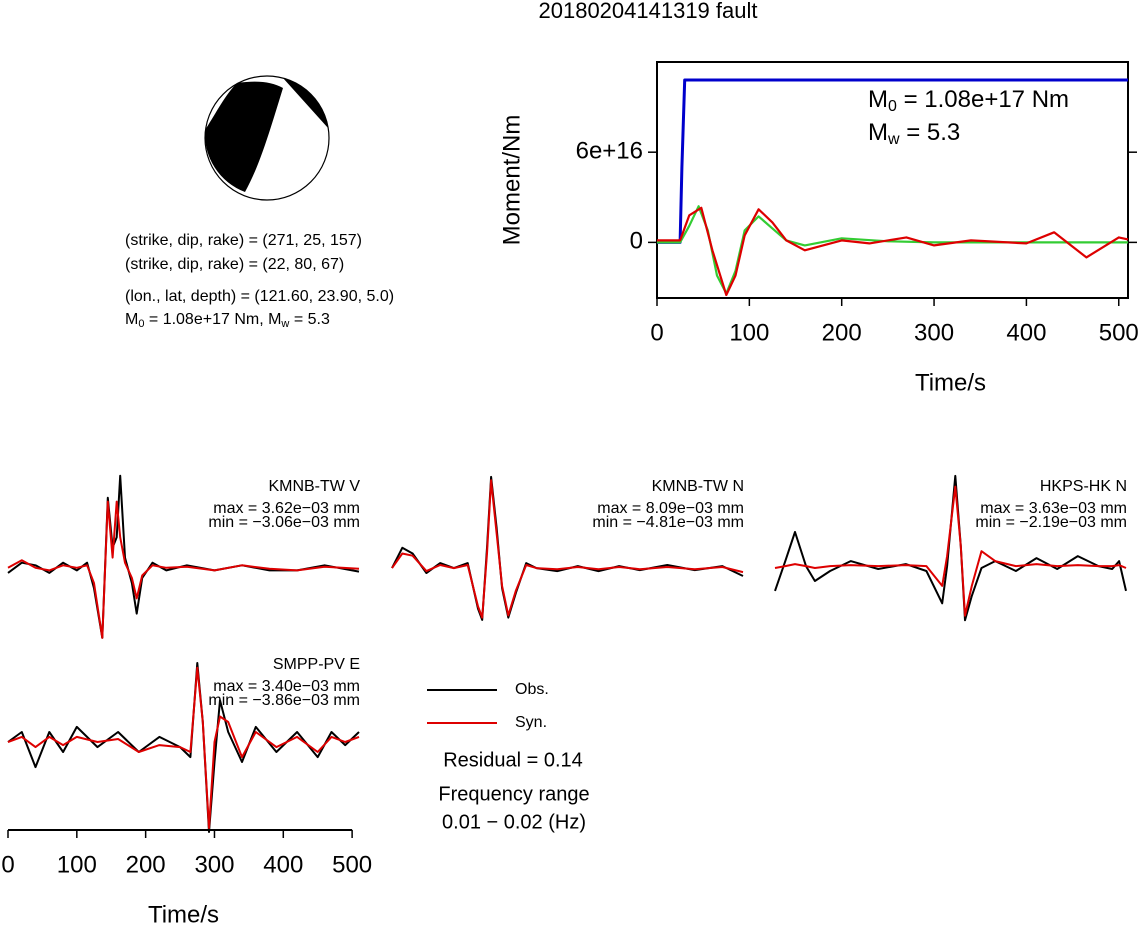  Describe the element at coordinates (514, 822) in the screenshot. I see `frequency: 0.01 − 0.02 (Hz)` at that location.